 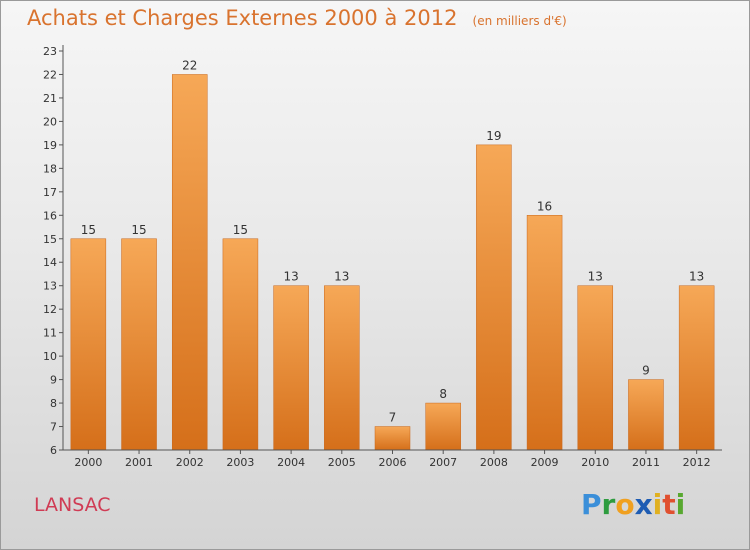 What do you see at coordinates (50, 239) in the screenshot?
I see `y-tick-label: 15` at bounding box center [50, 239].